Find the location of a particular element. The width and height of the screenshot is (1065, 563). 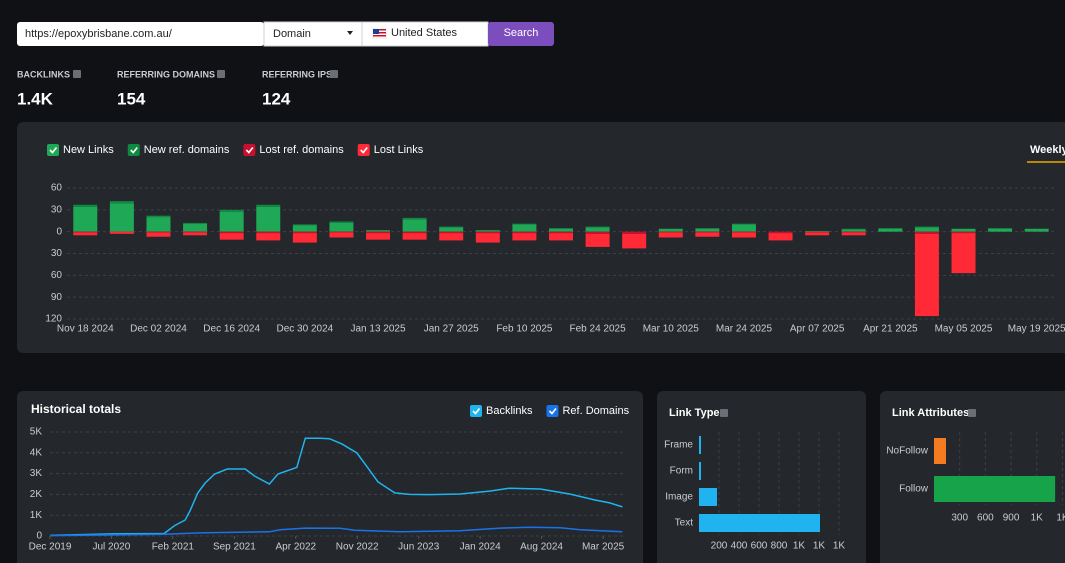

legend-label: Lost ref. domains is located at coordinates (301, 150).